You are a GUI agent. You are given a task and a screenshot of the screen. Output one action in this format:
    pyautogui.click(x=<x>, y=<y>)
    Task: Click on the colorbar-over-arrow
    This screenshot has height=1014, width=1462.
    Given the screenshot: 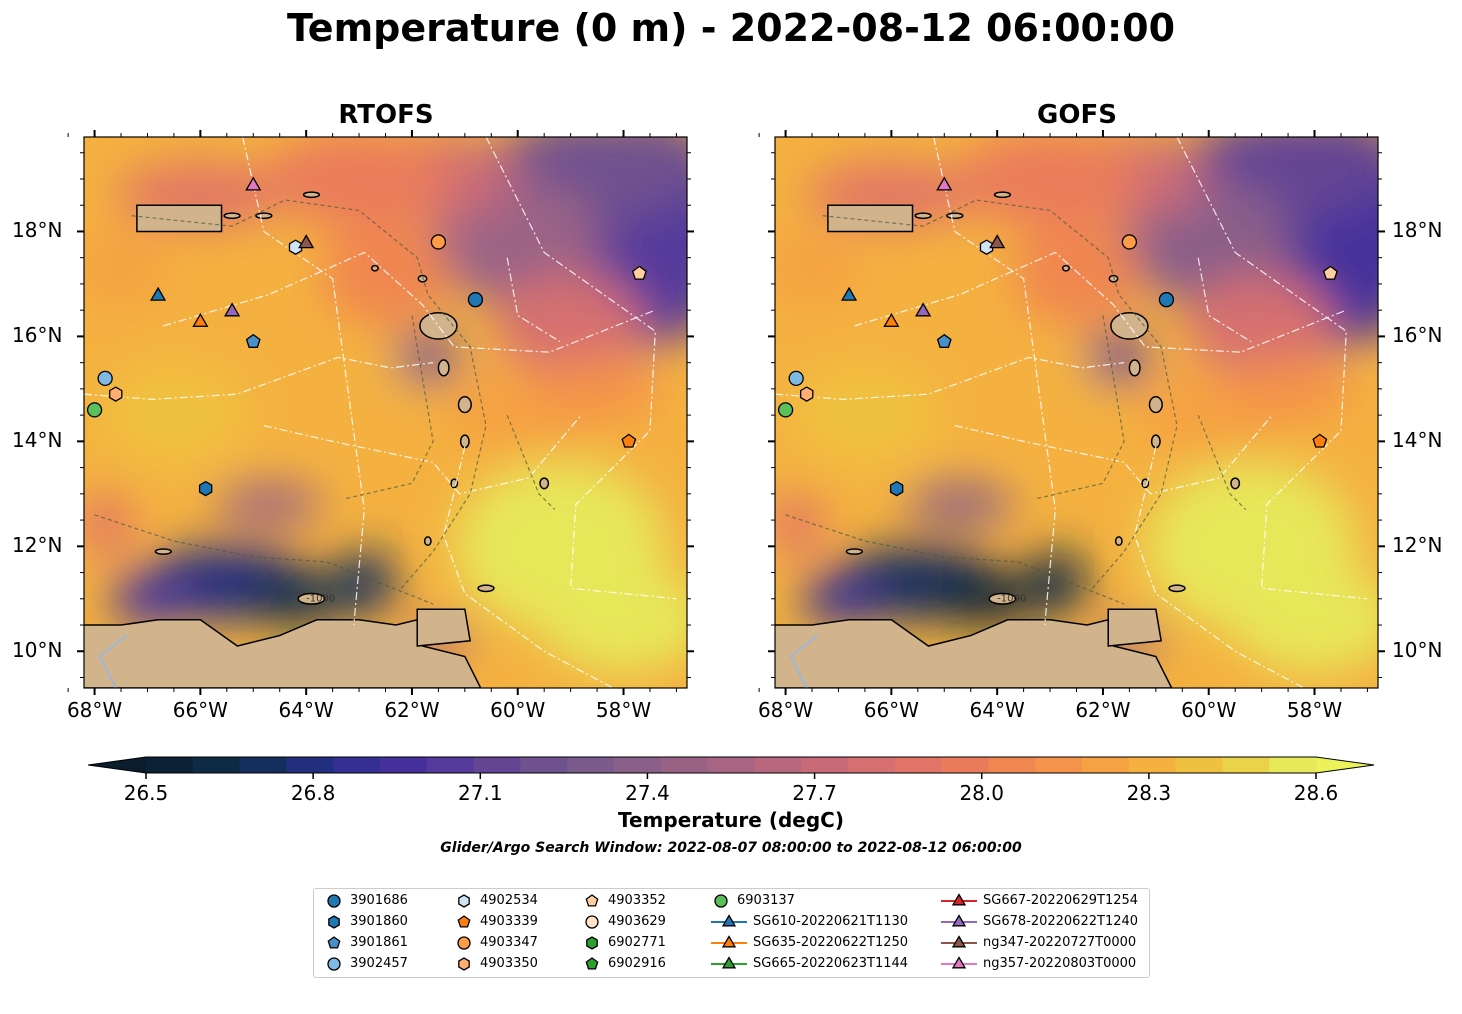 What is the action you would take?
    pyautogui.click(x=1345, y=765)
    